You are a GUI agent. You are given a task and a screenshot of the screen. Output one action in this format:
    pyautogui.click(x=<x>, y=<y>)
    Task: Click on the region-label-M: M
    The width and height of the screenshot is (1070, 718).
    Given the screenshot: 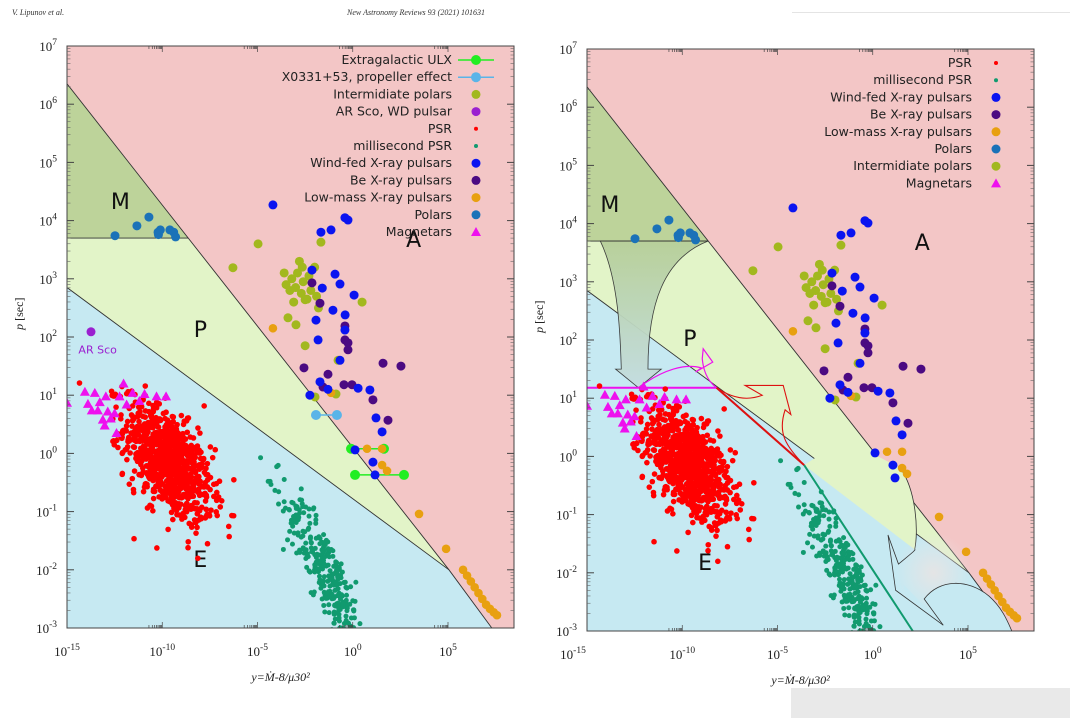 What is the action you would take?
    pyautogui.click(x=609, y=205)
    